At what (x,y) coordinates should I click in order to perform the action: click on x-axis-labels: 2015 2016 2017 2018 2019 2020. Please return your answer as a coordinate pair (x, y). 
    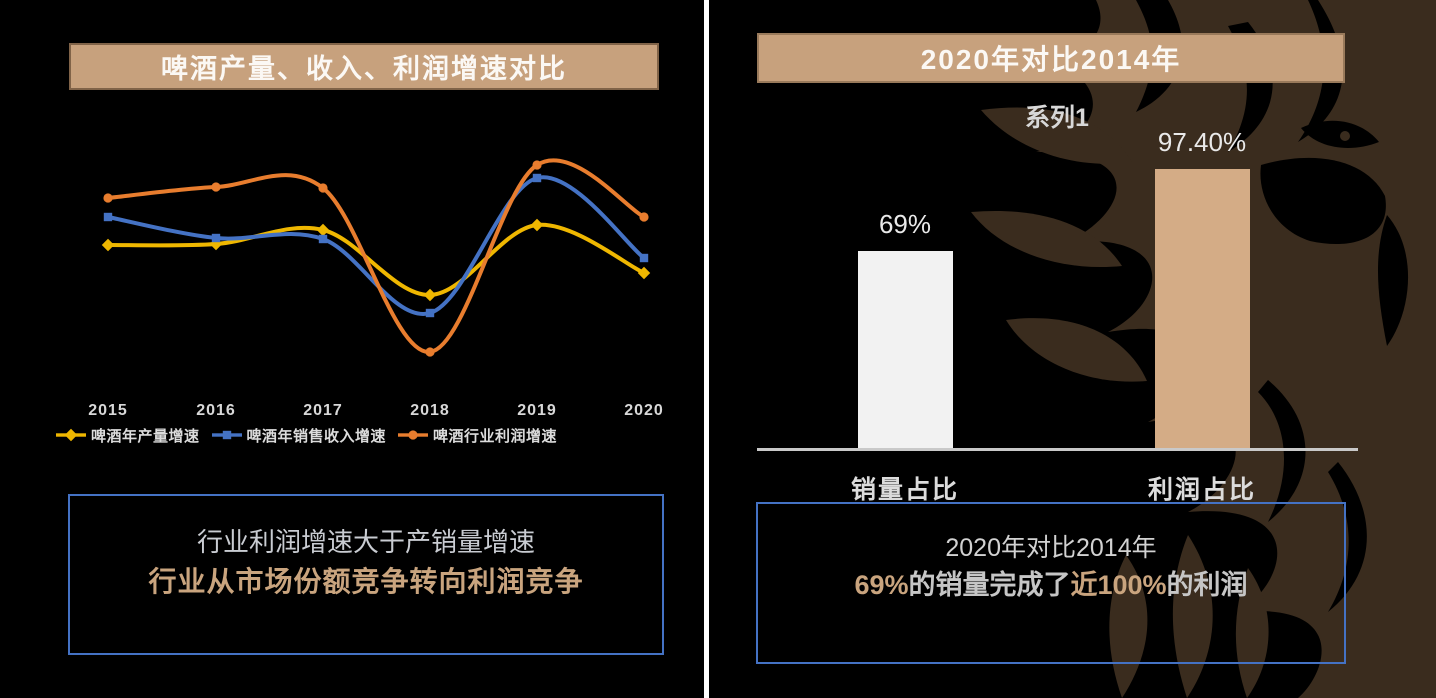
    Looking at the image, I should click on (382, 412).